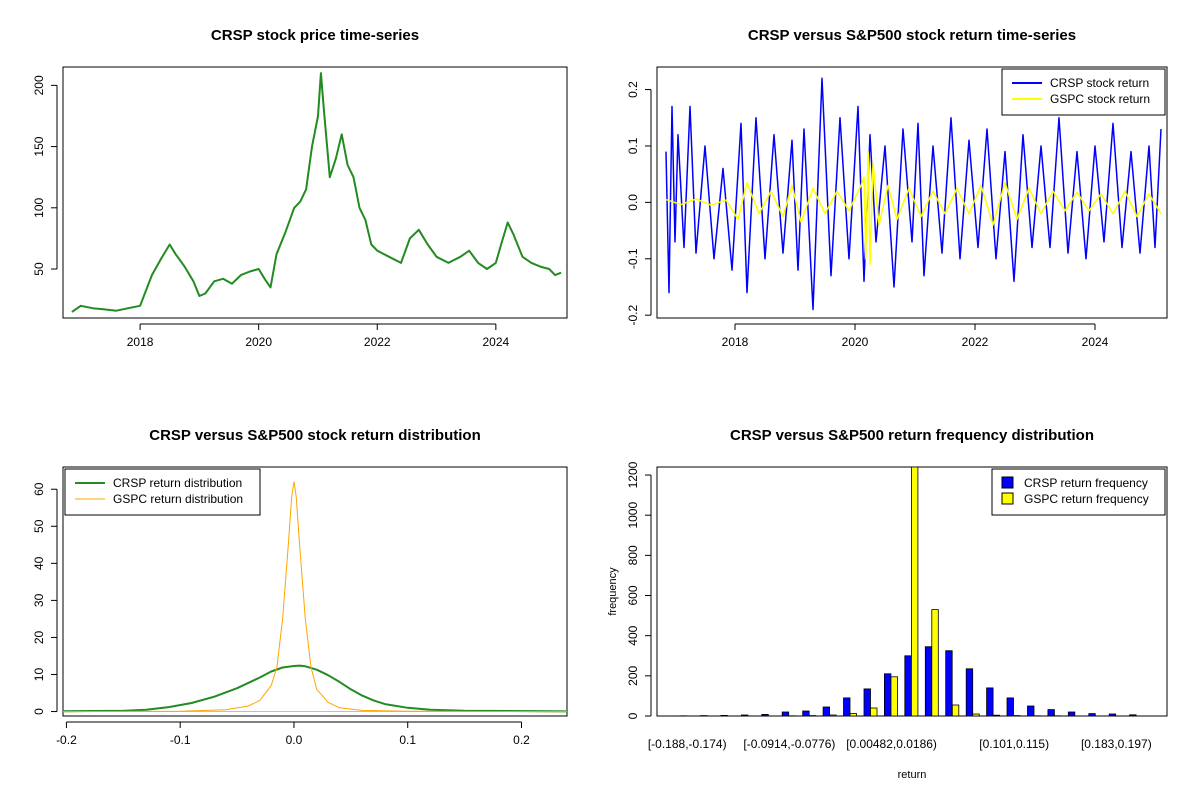  What do you see at coordinates (39, 637) in the screenshot?
I see `y-tick-label: 20` at bounding box center [39, 637].